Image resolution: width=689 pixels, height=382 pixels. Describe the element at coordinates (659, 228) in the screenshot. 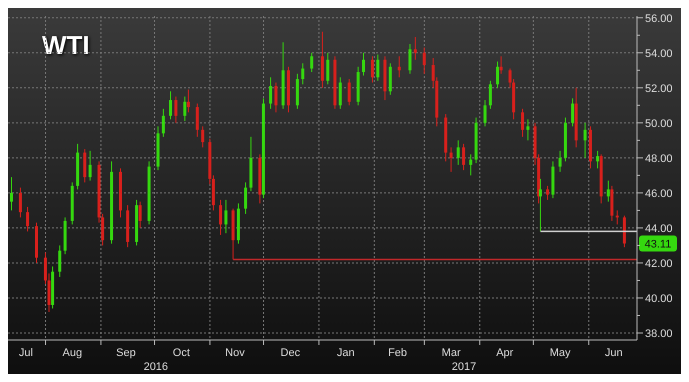

I see `y-tick-label: 44.00` at that location.